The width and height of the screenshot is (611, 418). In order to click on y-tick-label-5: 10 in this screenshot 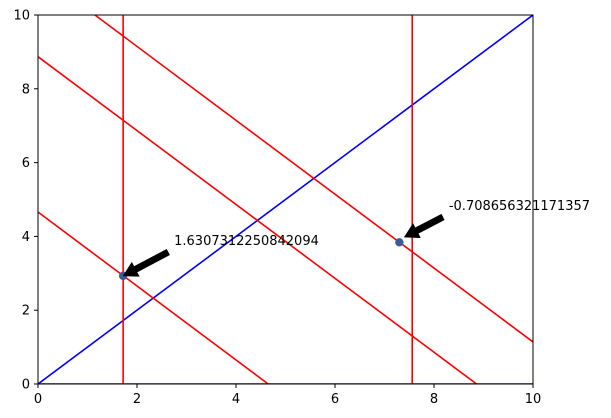, I will do `click(21, 16)`.